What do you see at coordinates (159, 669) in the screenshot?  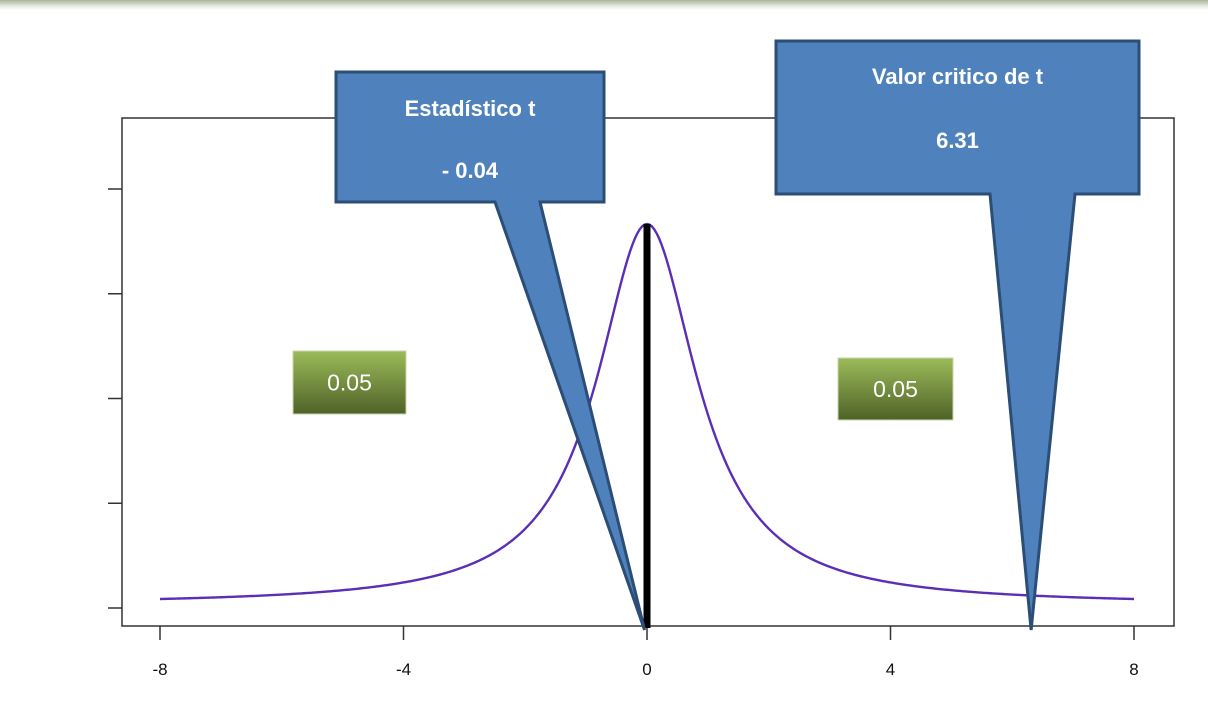 I see `x-tick-label: -8` at bounding box center [159, 669].